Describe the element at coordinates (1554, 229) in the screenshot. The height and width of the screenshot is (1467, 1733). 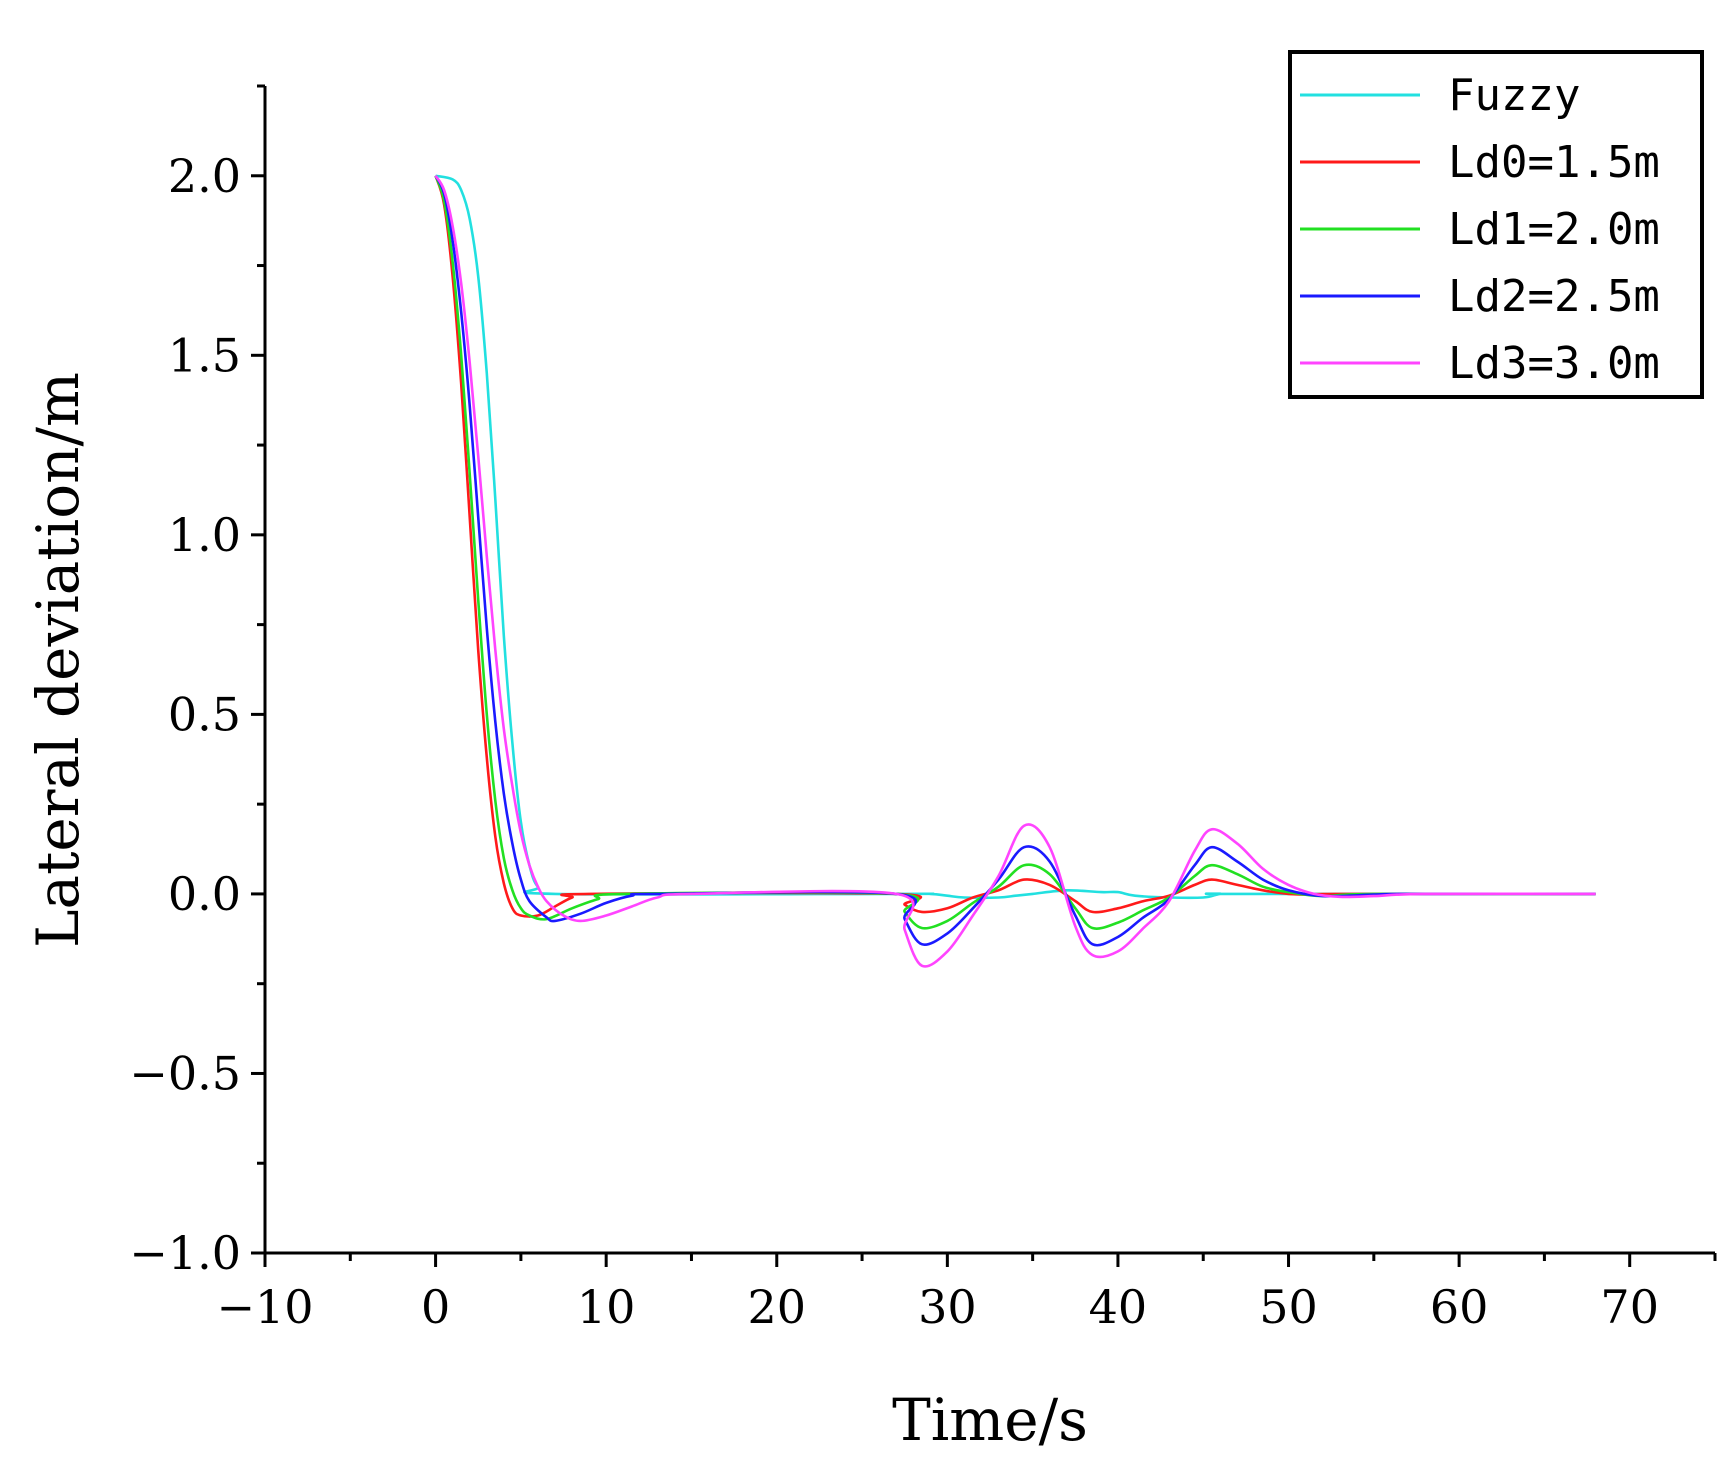
I see `legend-label: Ld1=2.0m` at that location.